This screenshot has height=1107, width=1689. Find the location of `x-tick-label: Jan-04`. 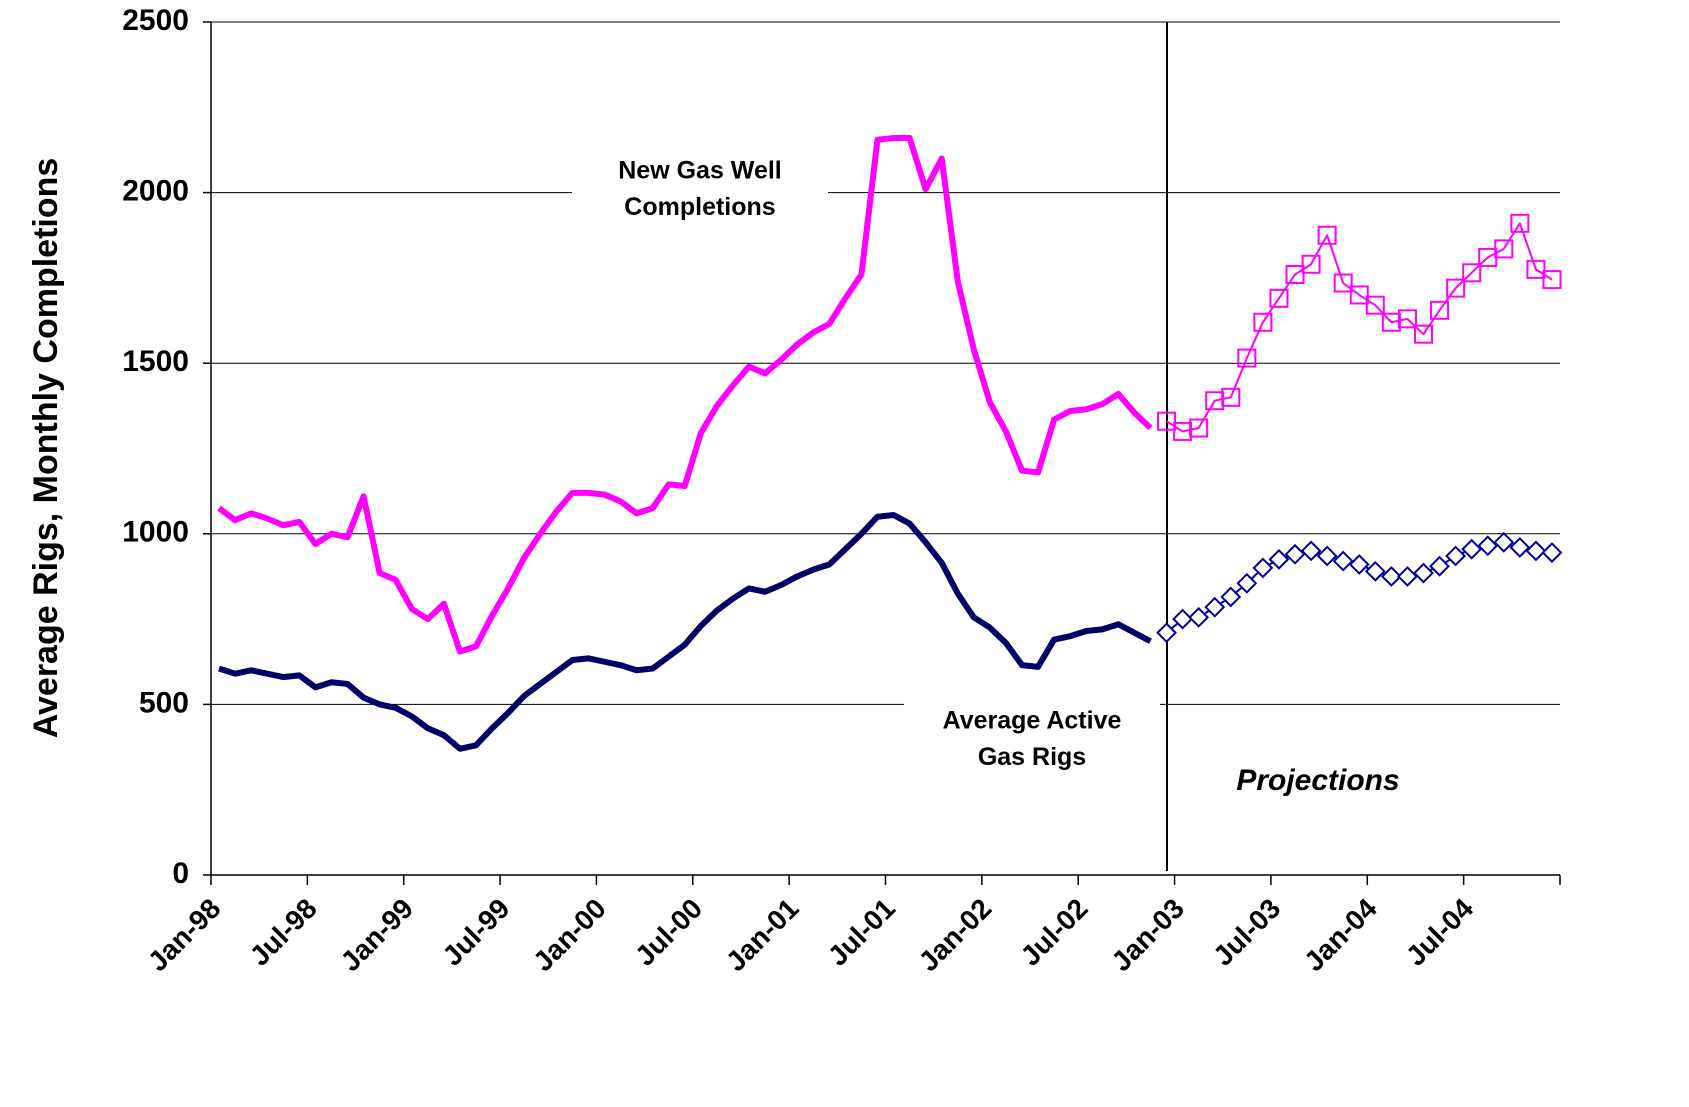

x-tick-label: Jan-04 is located at coordinates (1340, 934).